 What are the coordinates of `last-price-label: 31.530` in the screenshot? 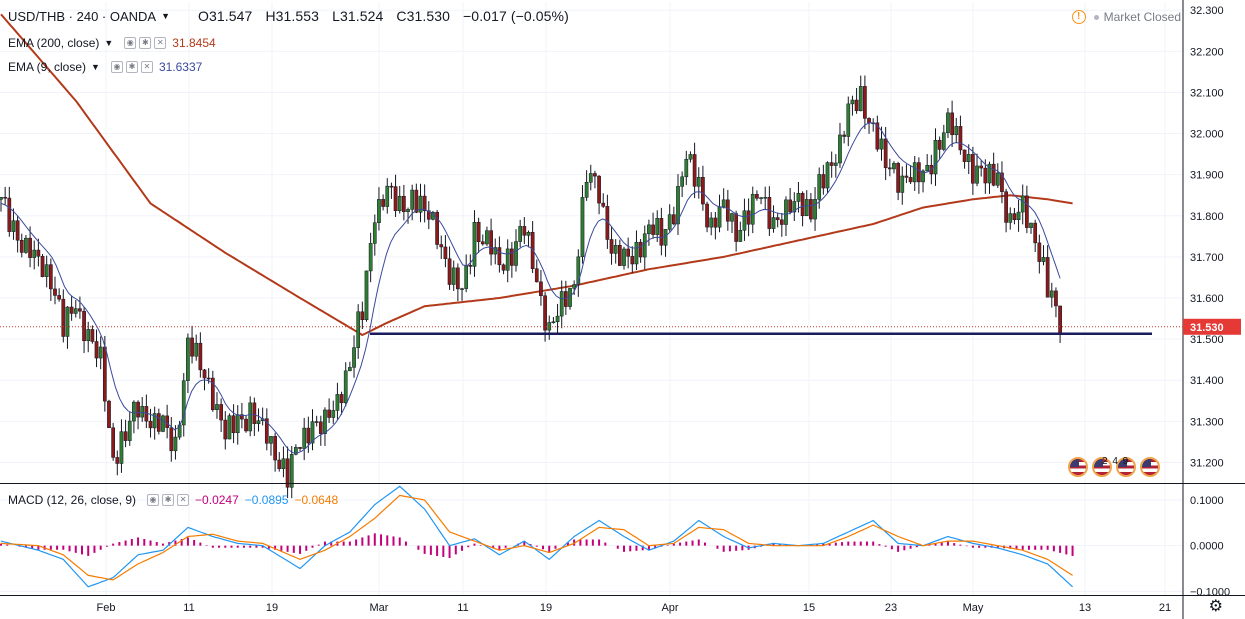 It's located at (1207, 328).